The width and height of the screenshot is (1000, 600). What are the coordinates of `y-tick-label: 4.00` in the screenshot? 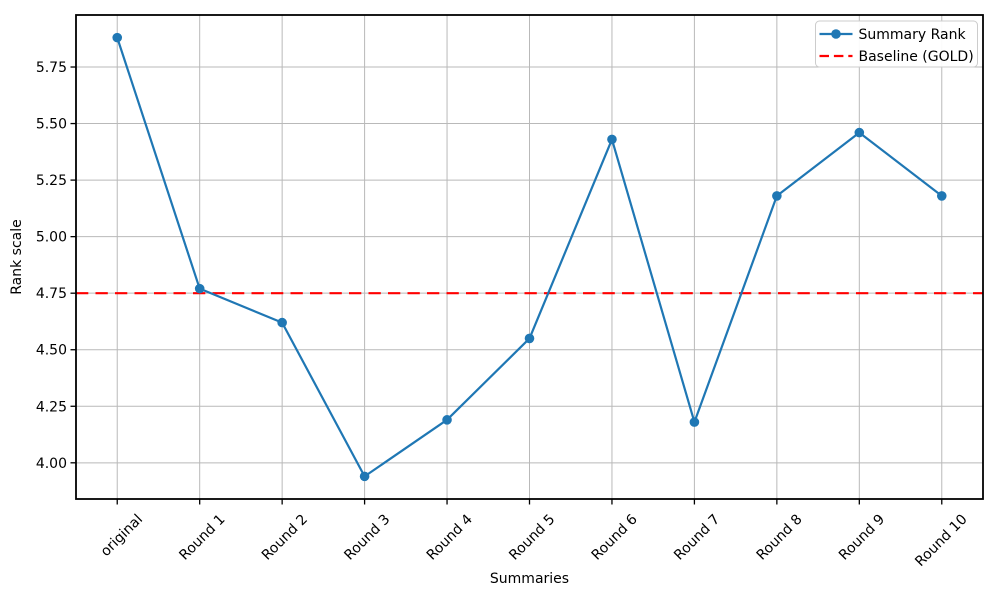 It's located at (51, 464).